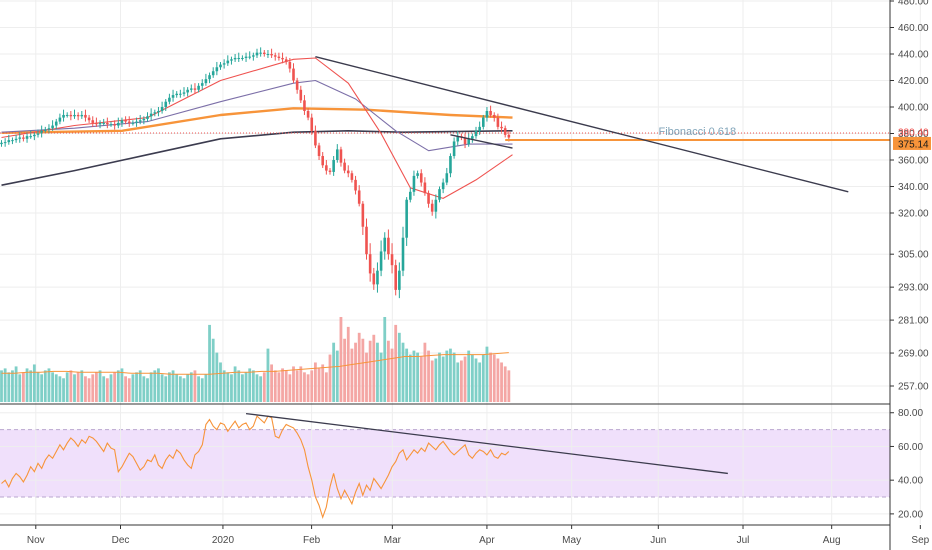  I want to click on price-tick-label: 420.00, so click(913, 81).